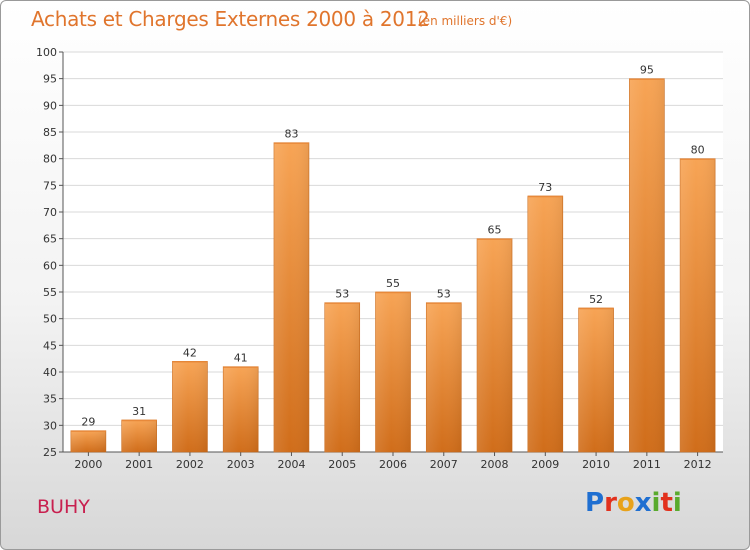 This screenshot has height=550, width=750. Describe the element at coordinates (50, 185) in the screenshot. I see `y-tick-label: 75` at that location.